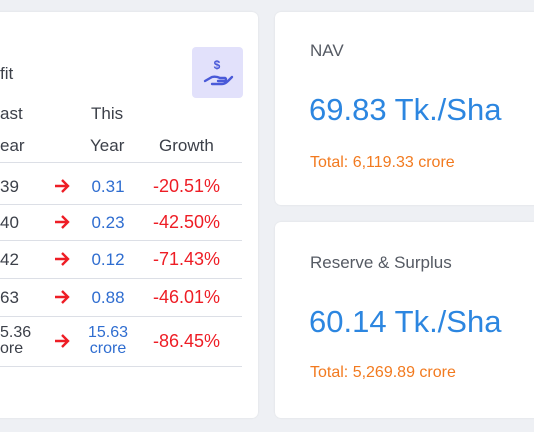  I want to click on this-year-value: 0.12, so click(108, 259).